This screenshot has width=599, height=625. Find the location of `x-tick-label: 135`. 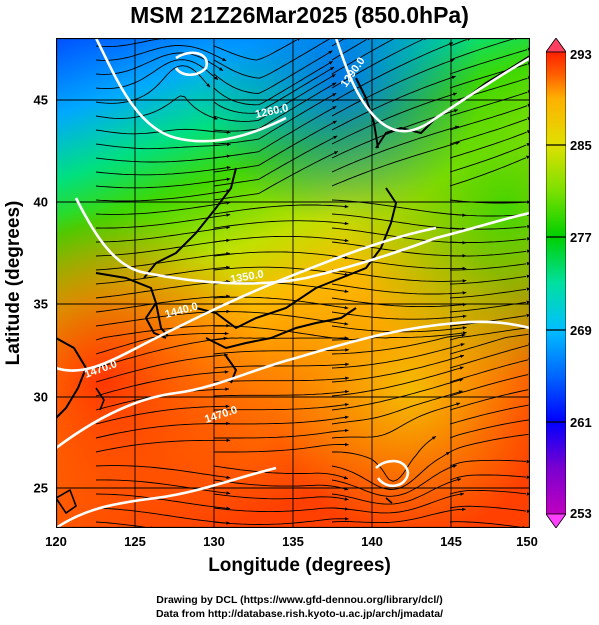

x-tick-label: 135 is located at coordinates (293, 541).